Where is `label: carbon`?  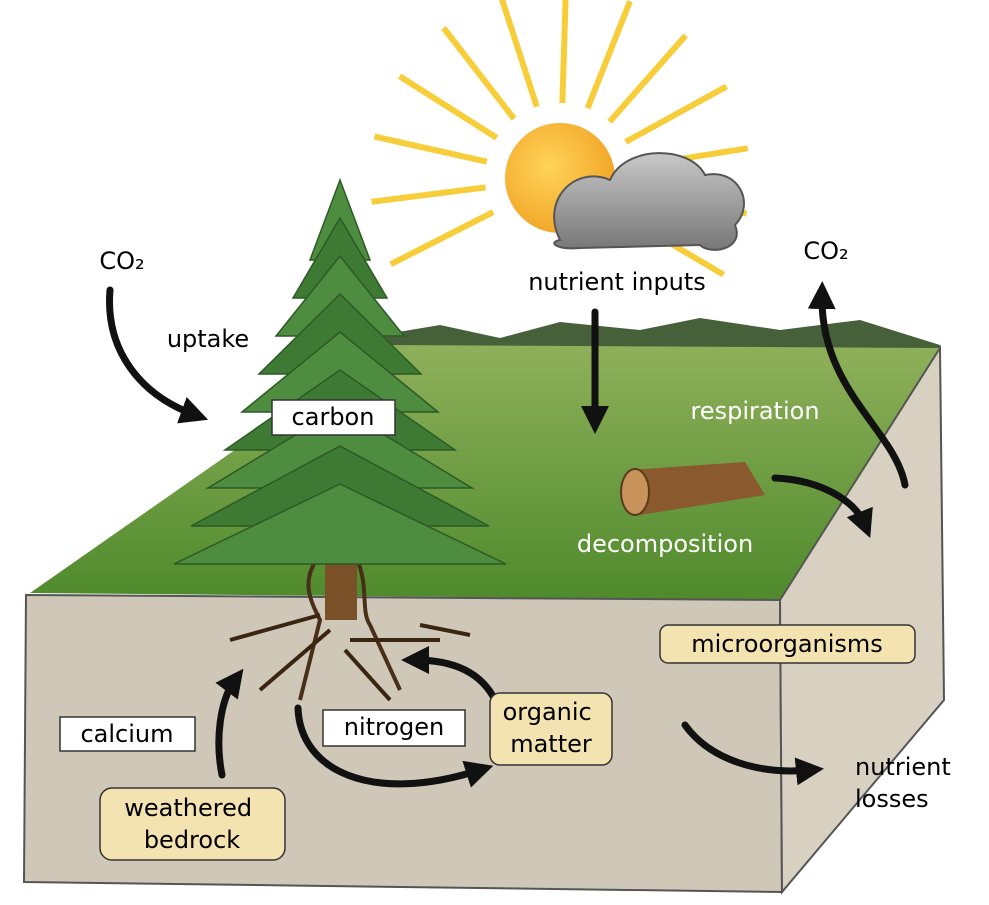 label: carbon is located at coordinates (333, 417).